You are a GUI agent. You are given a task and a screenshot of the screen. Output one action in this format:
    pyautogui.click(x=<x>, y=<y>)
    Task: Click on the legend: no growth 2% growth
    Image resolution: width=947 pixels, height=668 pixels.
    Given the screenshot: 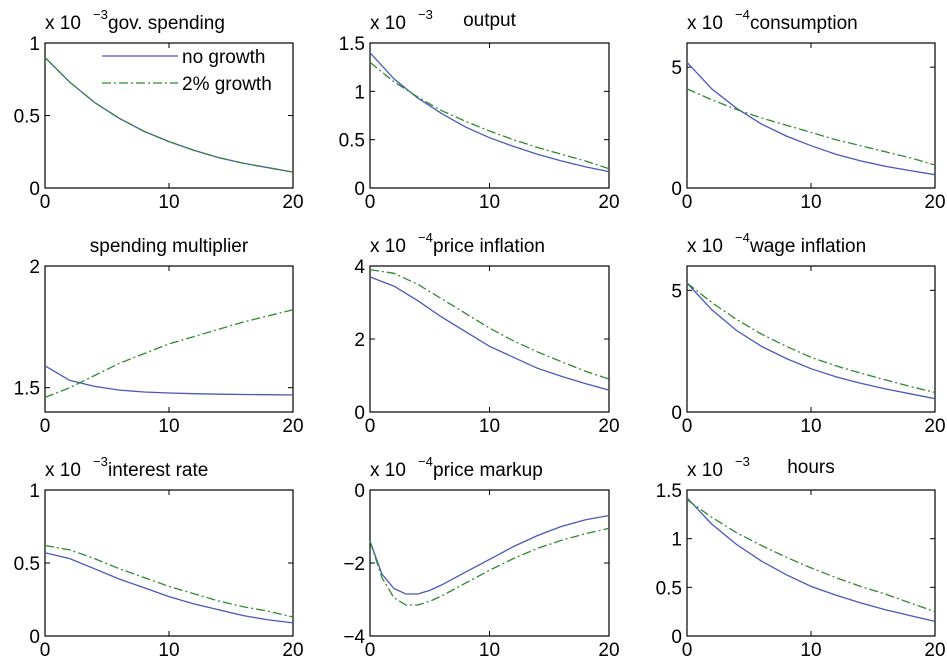 What is the action you would take?
    pyautogui.click(x=187, y=71)
    